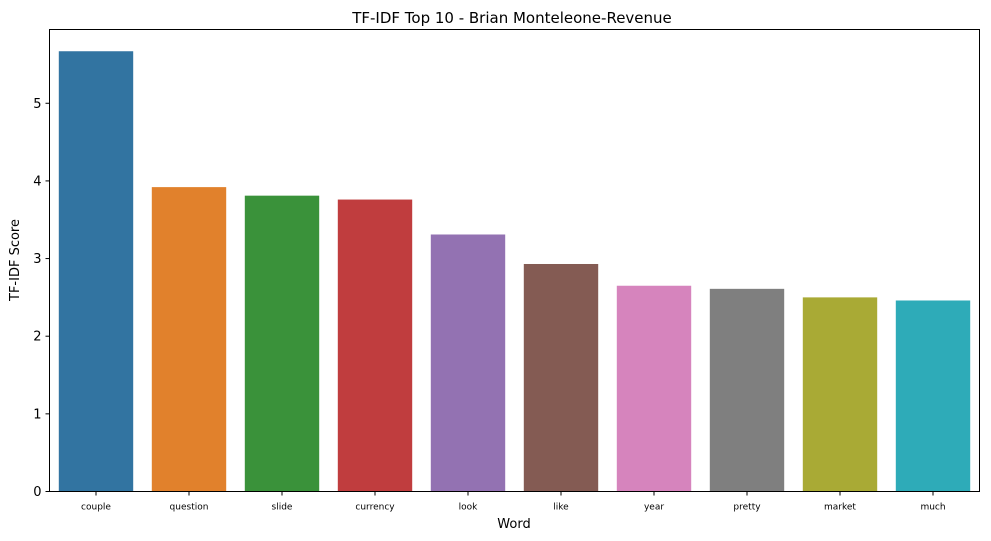 The height and width of the screenshot is (541, 991). What do you see at coordinates (15, 260) in the screenshot?
I see `y-axis-label: TF-IDF Score` at bounding box center [15, 260].